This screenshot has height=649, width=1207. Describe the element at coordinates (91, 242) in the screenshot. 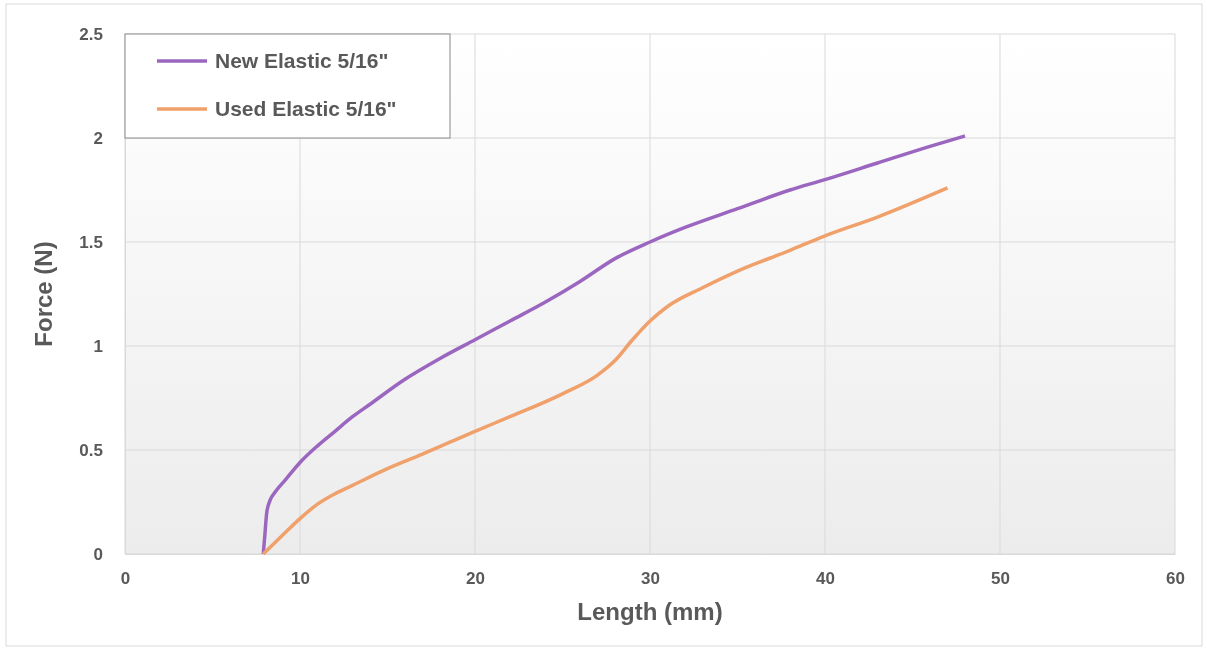

I see `y-tick-label: 1.5` at that location.